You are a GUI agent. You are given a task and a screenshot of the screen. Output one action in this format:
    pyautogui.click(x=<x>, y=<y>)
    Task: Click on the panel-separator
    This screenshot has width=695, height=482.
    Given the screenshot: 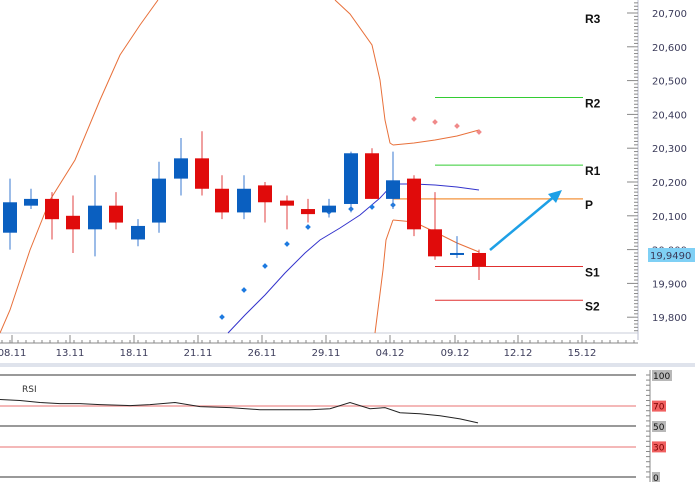 What is the action you would take?
    pyautogui.click(x=347, y=365)
    